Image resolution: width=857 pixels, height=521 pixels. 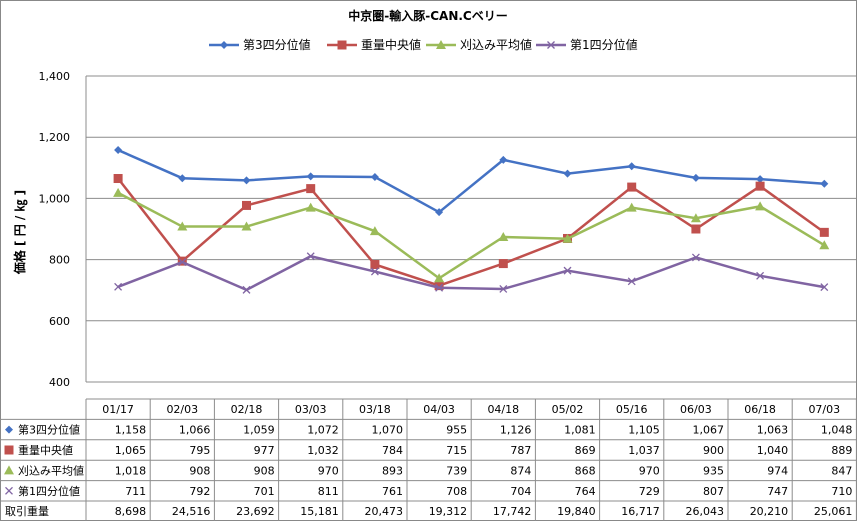 I want to click on table-cell: 1,040, so click(x=773, y=450).